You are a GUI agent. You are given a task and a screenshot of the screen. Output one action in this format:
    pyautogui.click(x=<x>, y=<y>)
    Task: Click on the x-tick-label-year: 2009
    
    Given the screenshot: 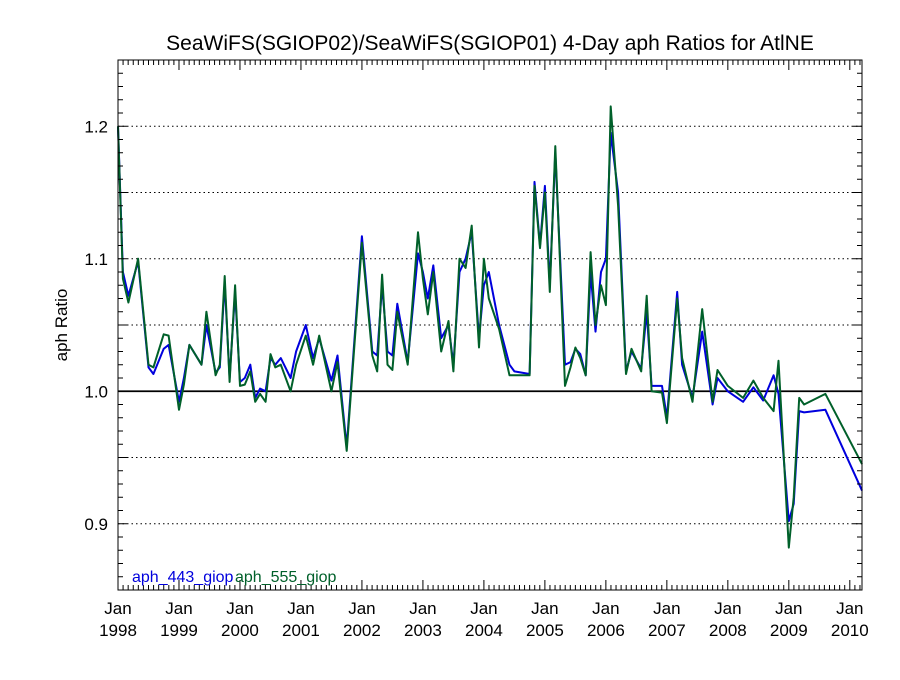 What is the action you would take?
    pyautogui.click(x=789, y=630)
    